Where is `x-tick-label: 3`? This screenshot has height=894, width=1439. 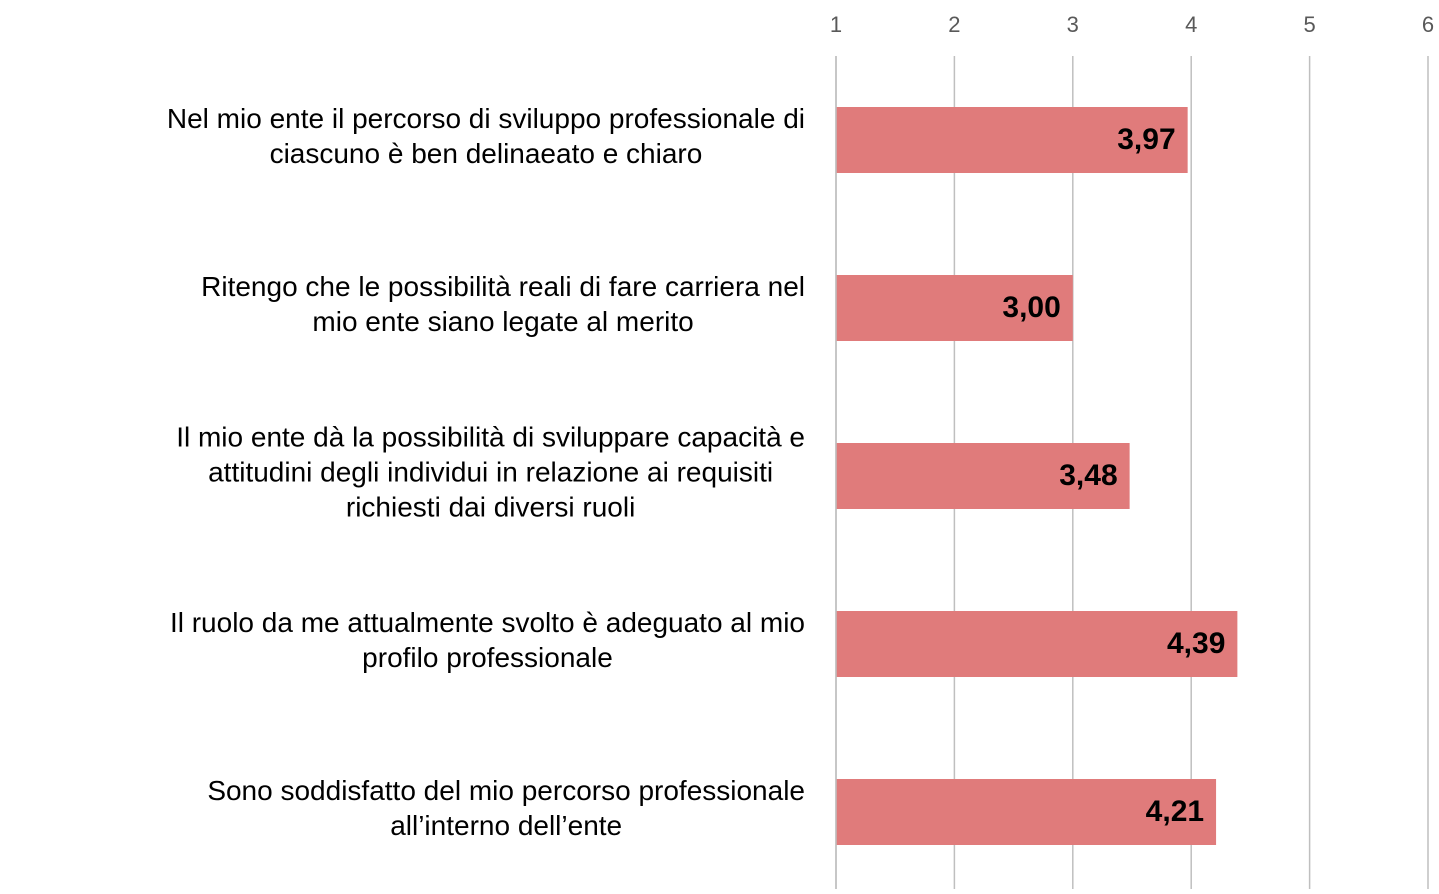
x-tick-label: 3 is located at coordinates (1073, 24).